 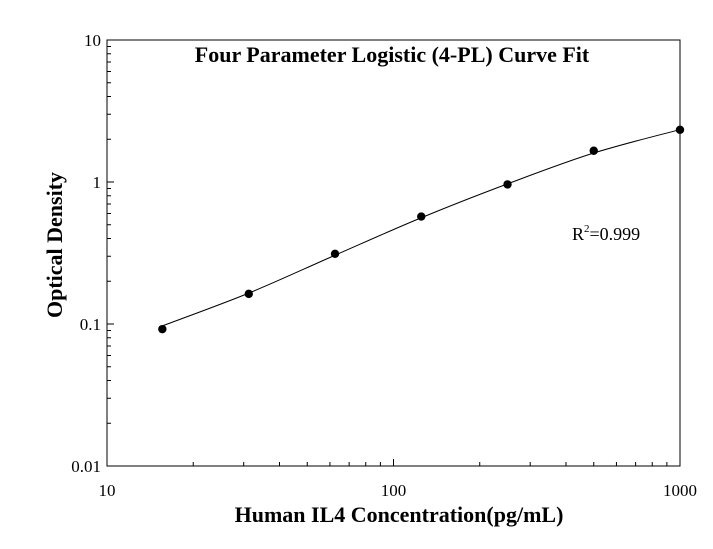 I want to click on y-tick-label: 1, so click(x=97, y=182).